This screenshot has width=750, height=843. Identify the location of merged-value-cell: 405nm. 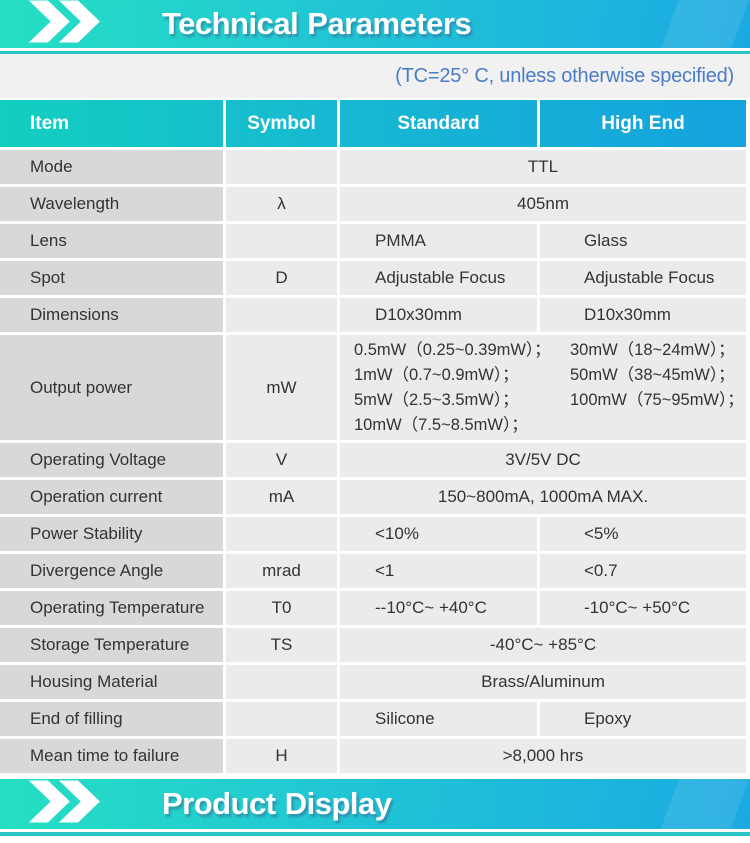
(543, 204).